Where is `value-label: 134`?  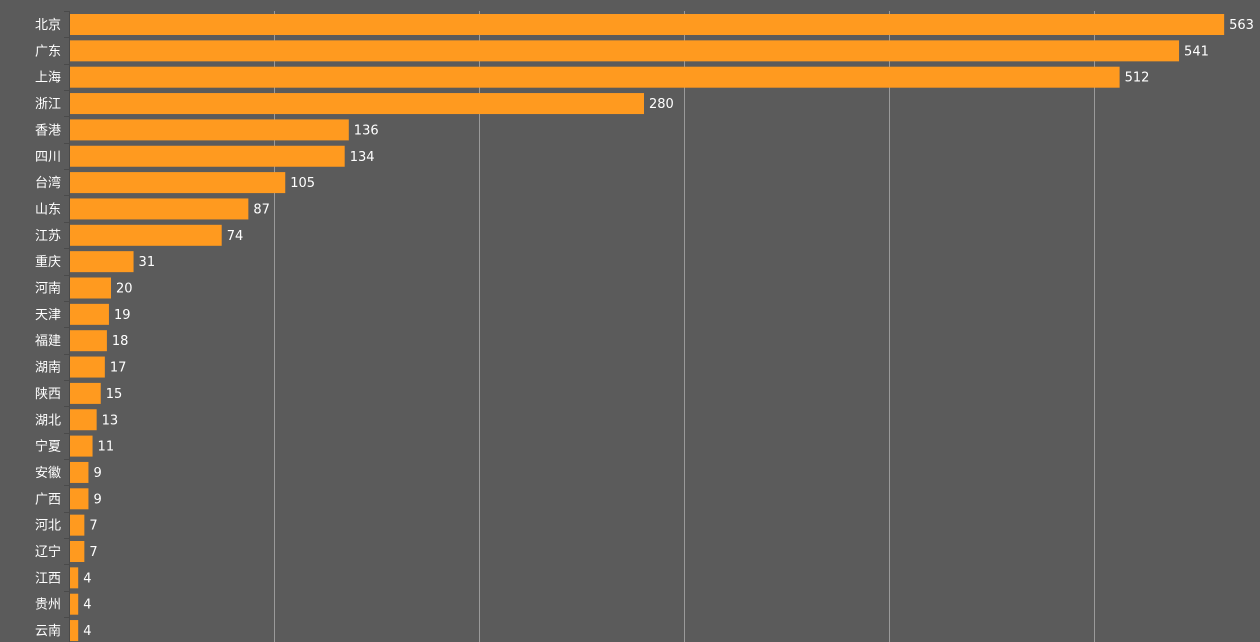
value-label: 134 is located at coordinates (362, 157).